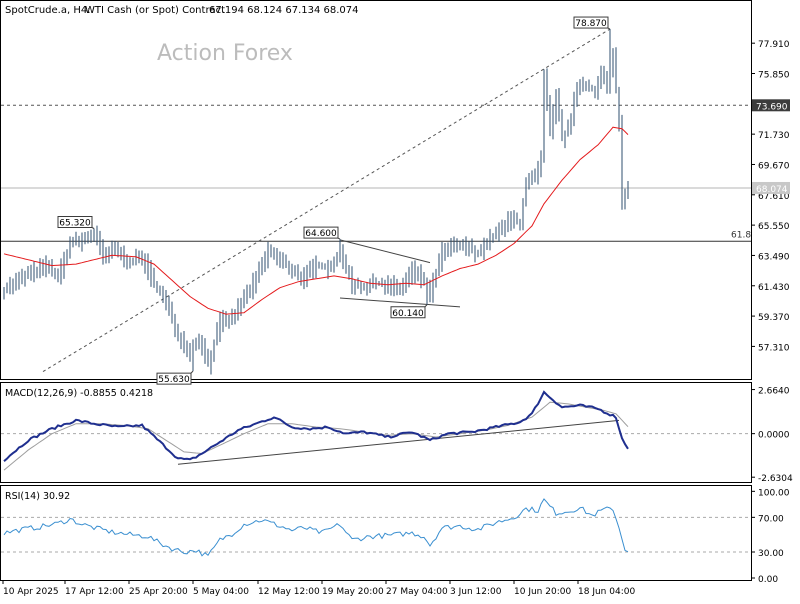 The image size is (800, 604). Describe the element at coordinates (768, 580) in the screenshot. I see `rsi-tick-label: 0.00` at that location.